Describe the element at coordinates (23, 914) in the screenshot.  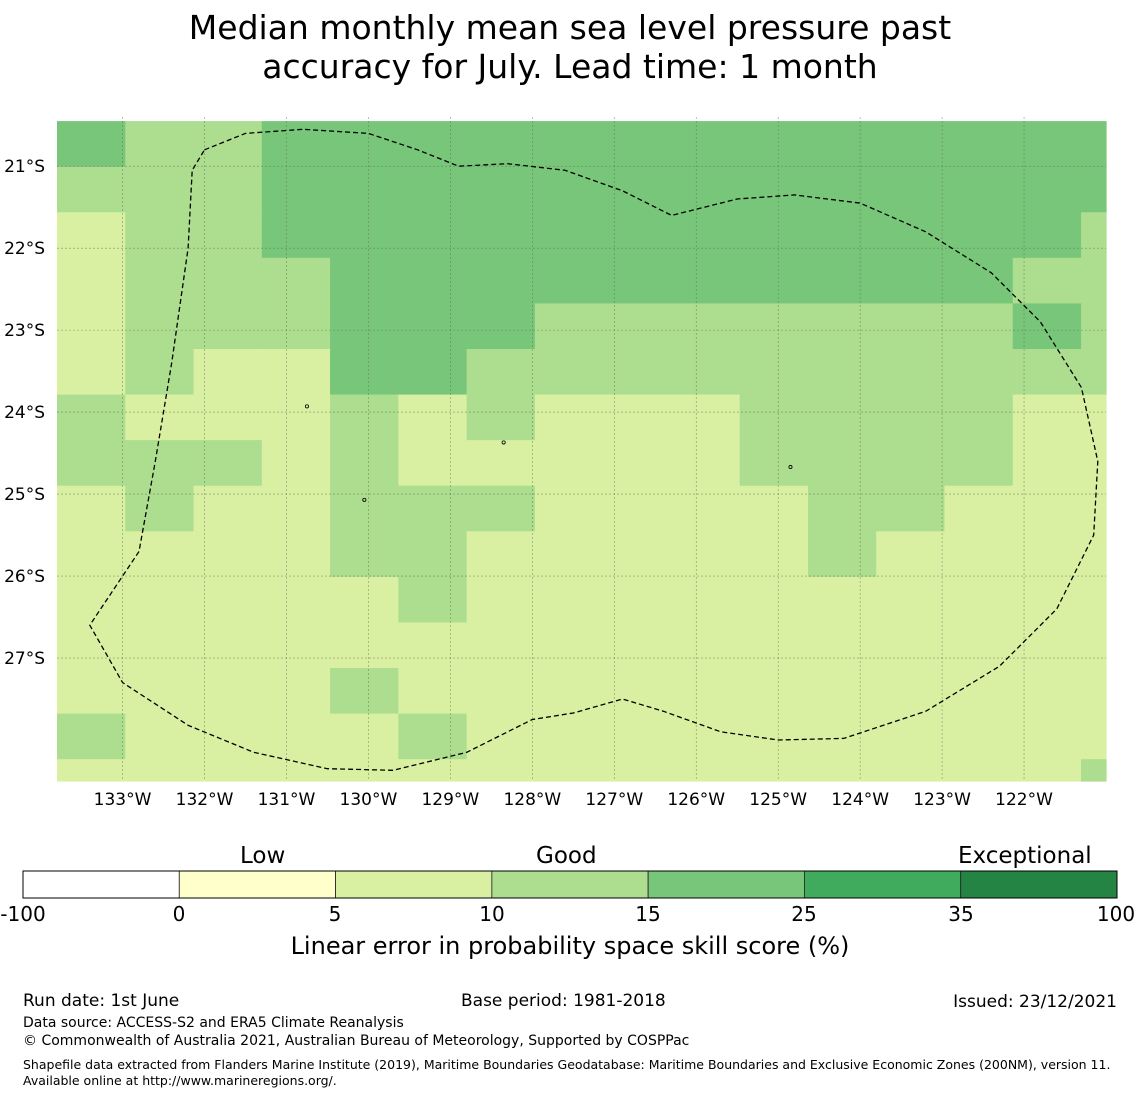
I see `colorbar-tick: -100` at that location.